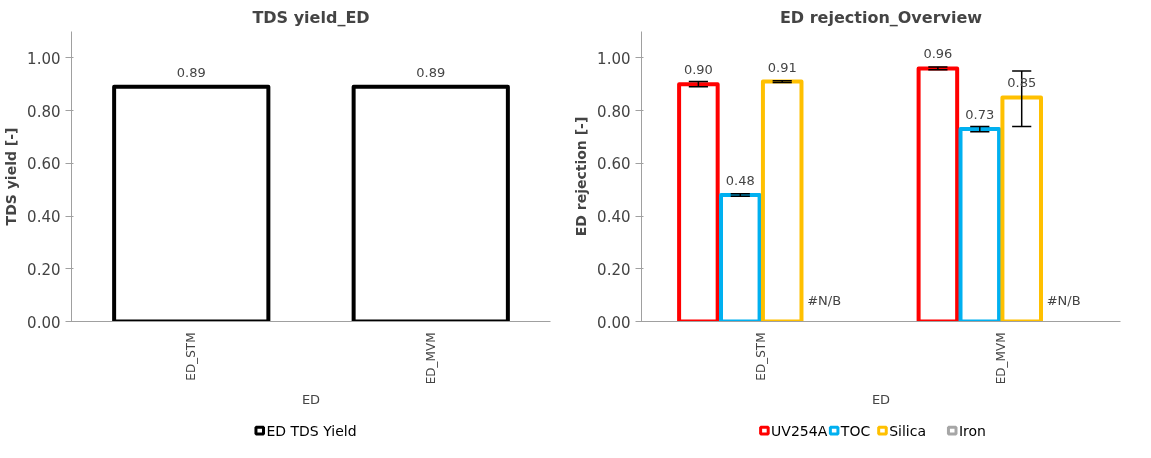 Image resolution: width=1151 pixels, height=458 pixels. I want to click on legend-label: Silica, so click(908, 430).